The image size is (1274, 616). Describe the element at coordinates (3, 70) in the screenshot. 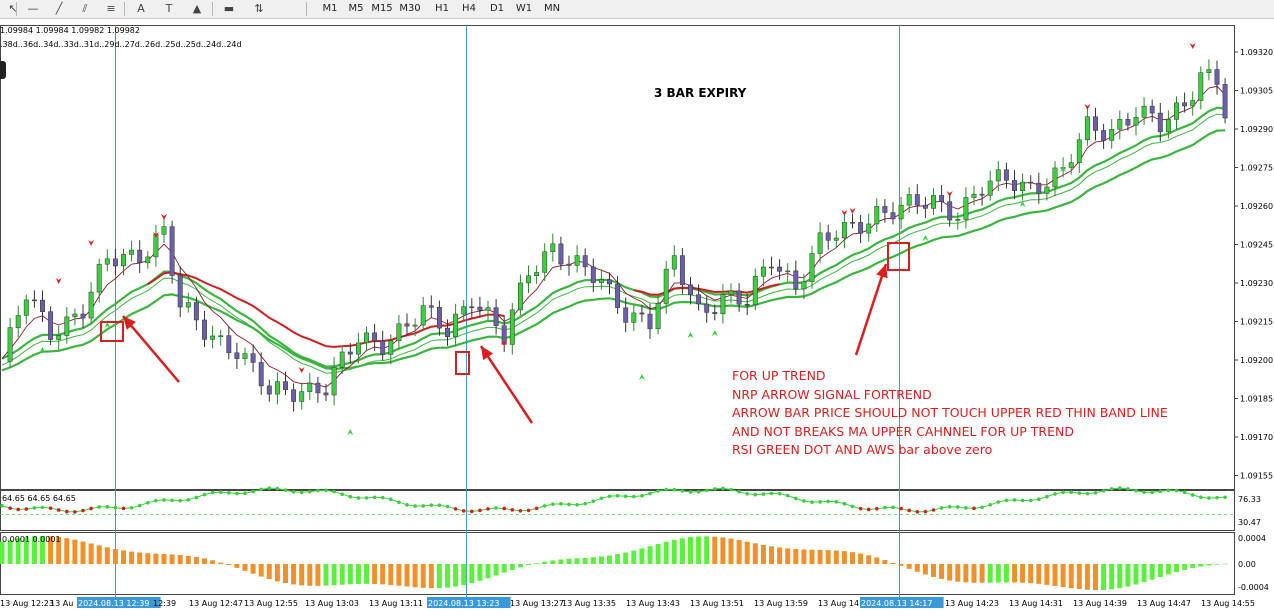

I see `panel-toggle-button` at that location.